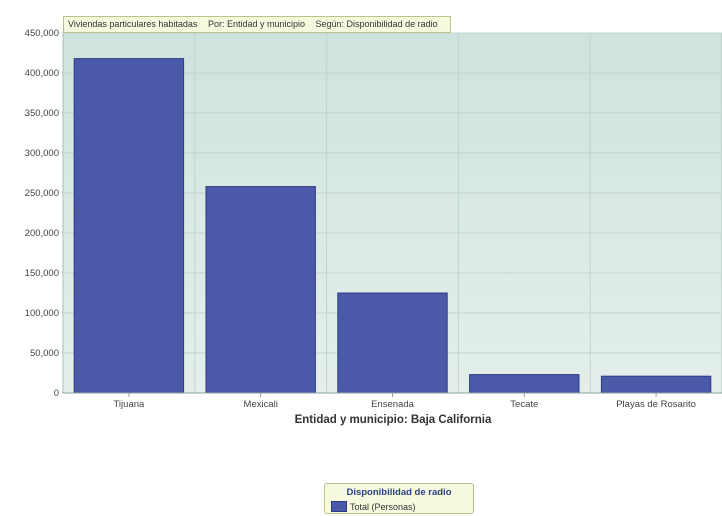 Image resolution: width=722 pixels, height=516 pixels. What do you see at coordinates (42, 113) in the screenshot?
I see `y-tick-label: 350,000` at bounding box center [42, 113].